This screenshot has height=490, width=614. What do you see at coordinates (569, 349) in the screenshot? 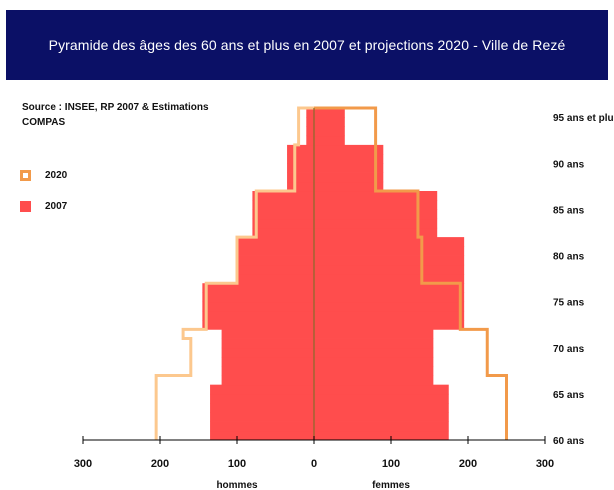
I see `age-label-70: 70 ans` at bounding box center [569, 349].